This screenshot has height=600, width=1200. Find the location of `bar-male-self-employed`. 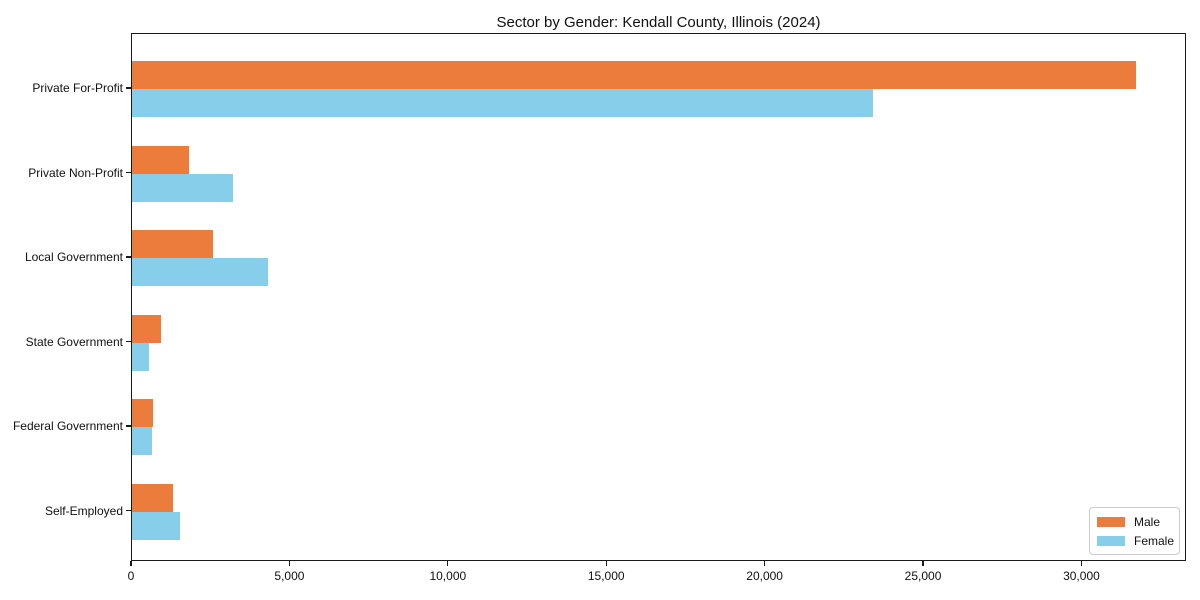

bar-male-self-employed is located at coordinates (153, 497).